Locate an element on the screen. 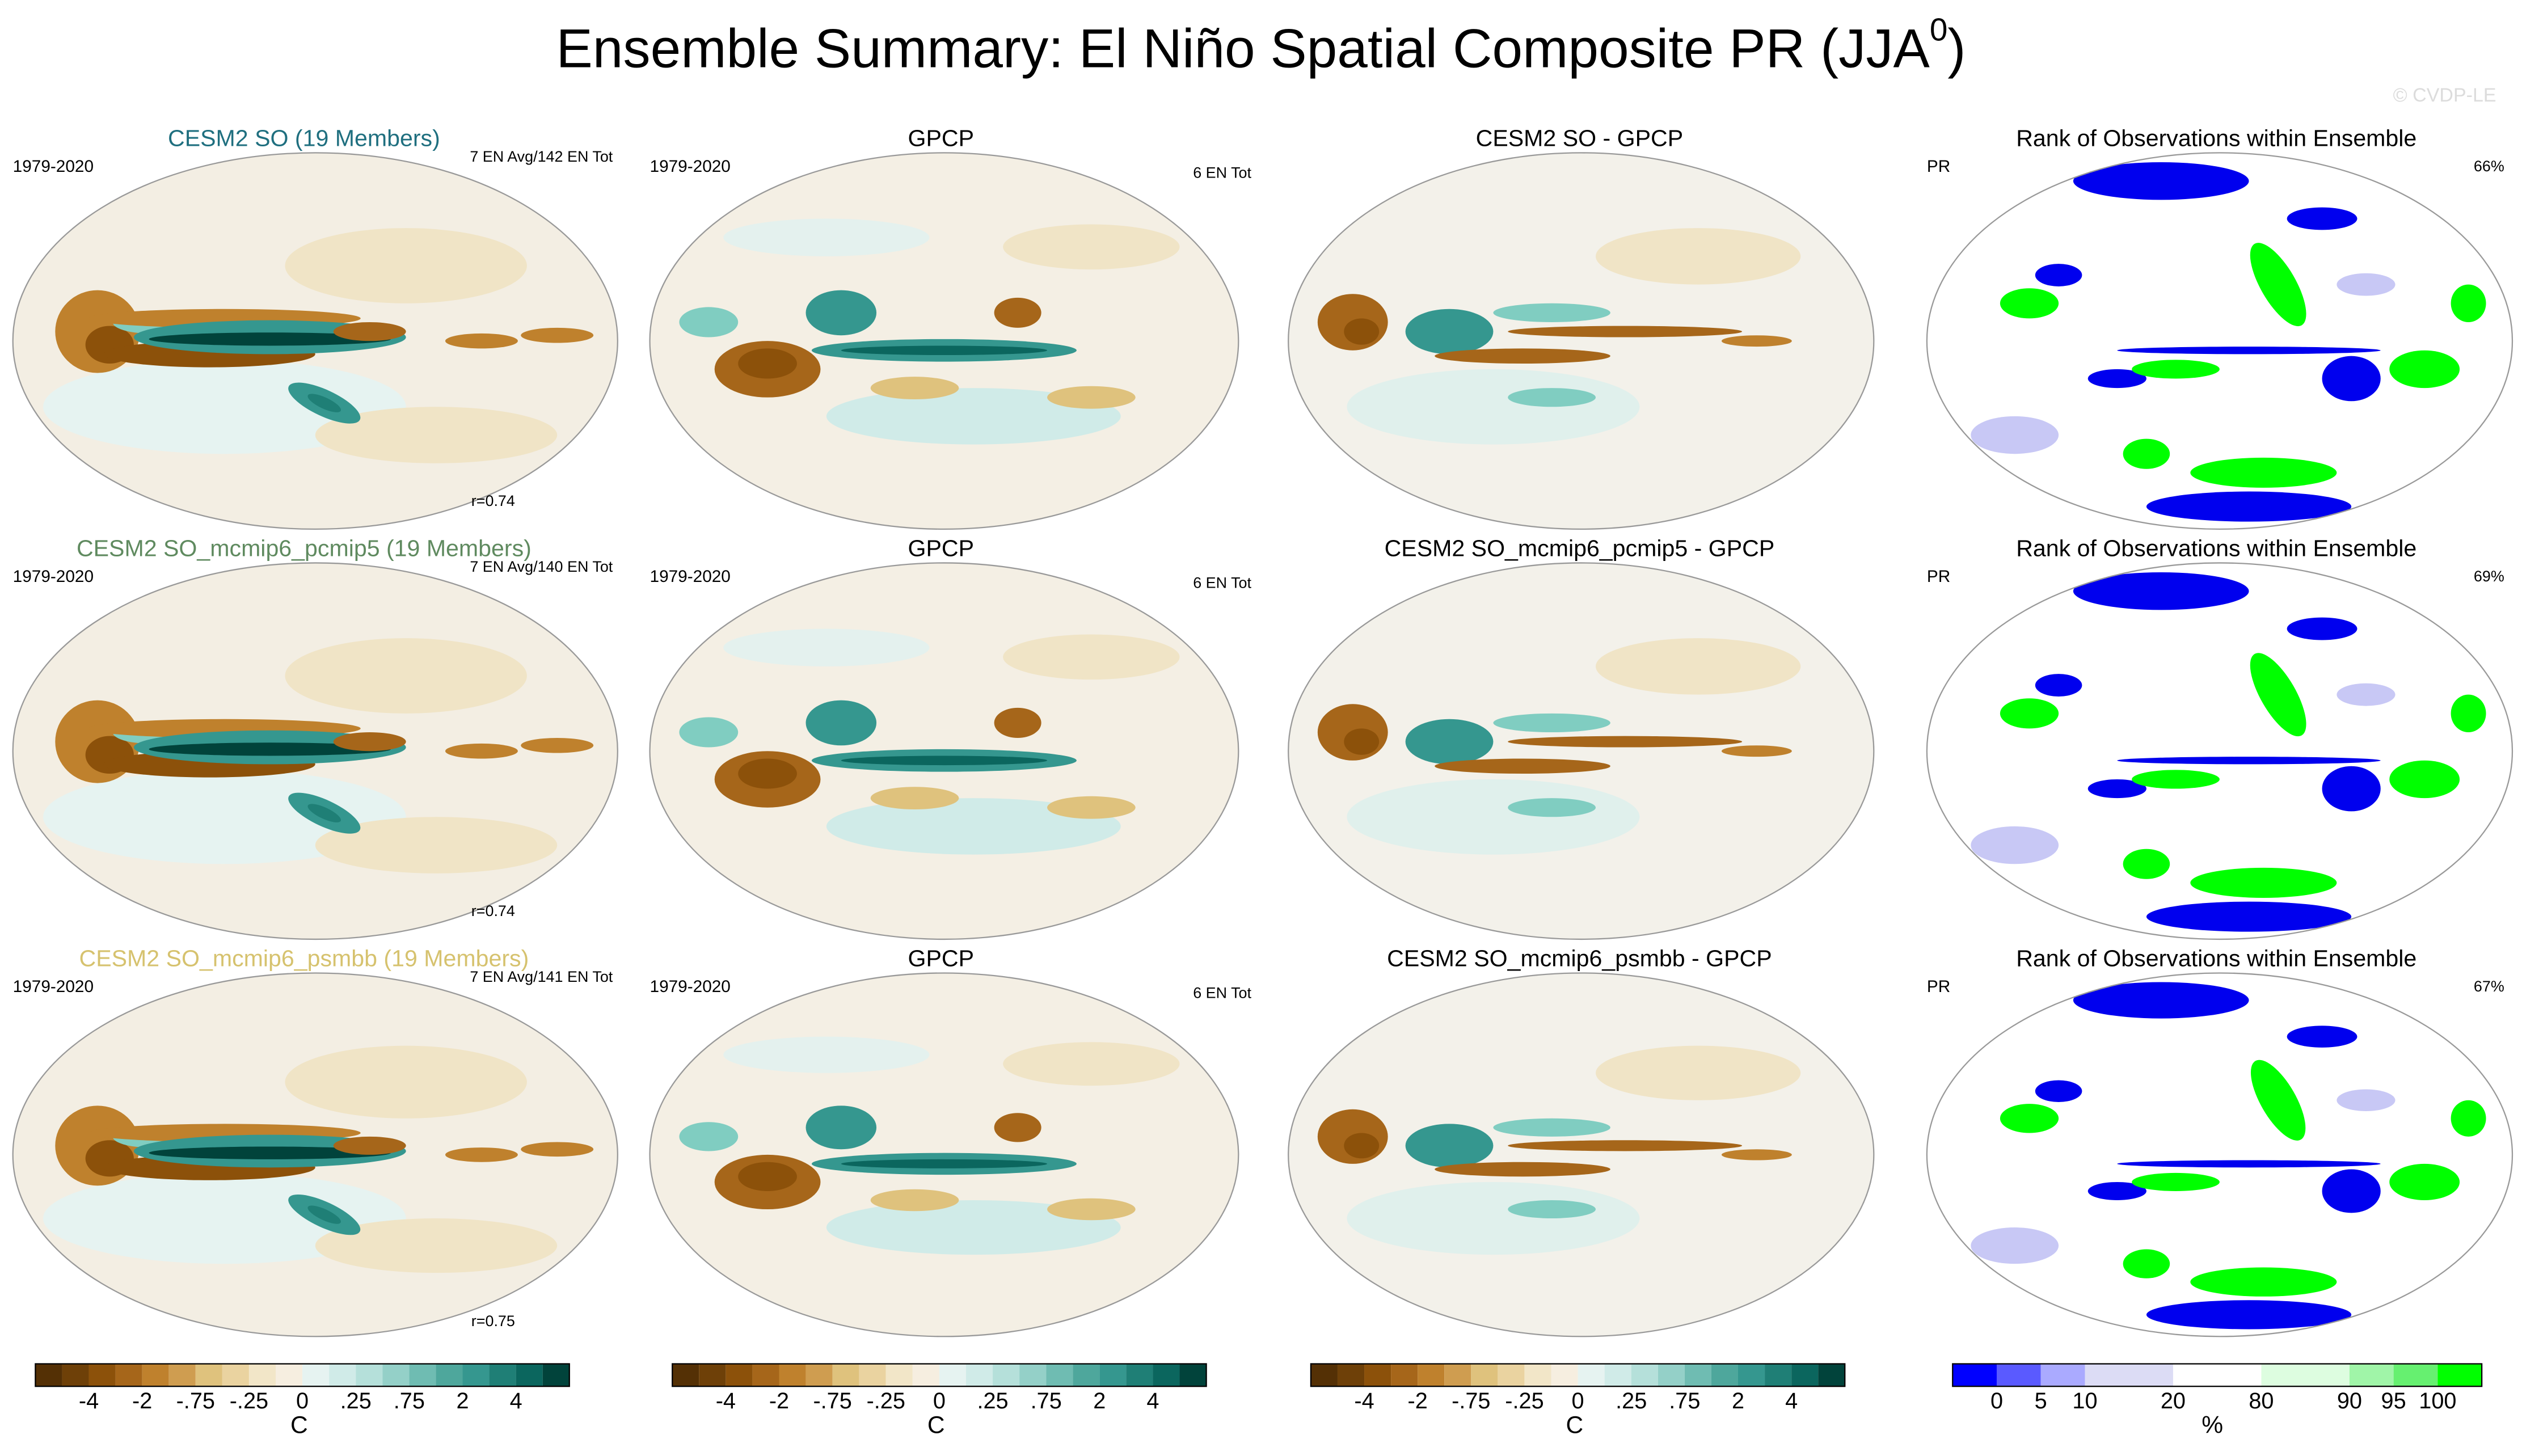 The height and width of the screenshot is (1456, 2522). colorbar-label: 80 is located at coordinates (2261, 1401).